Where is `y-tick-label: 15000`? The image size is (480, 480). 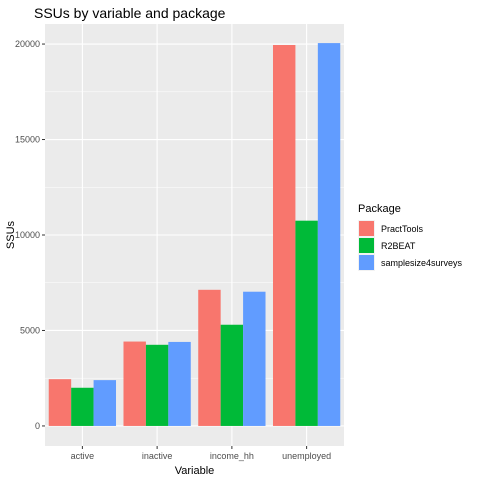
y-tick-label: 15000 is located at coordinates (27, 140).